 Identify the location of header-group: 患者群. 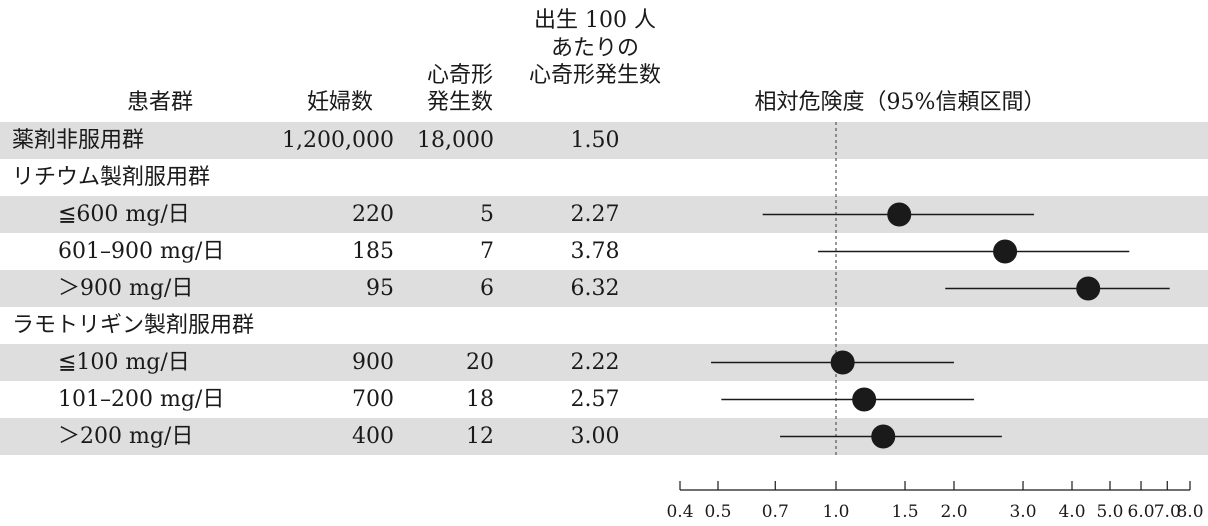
(159, 102).